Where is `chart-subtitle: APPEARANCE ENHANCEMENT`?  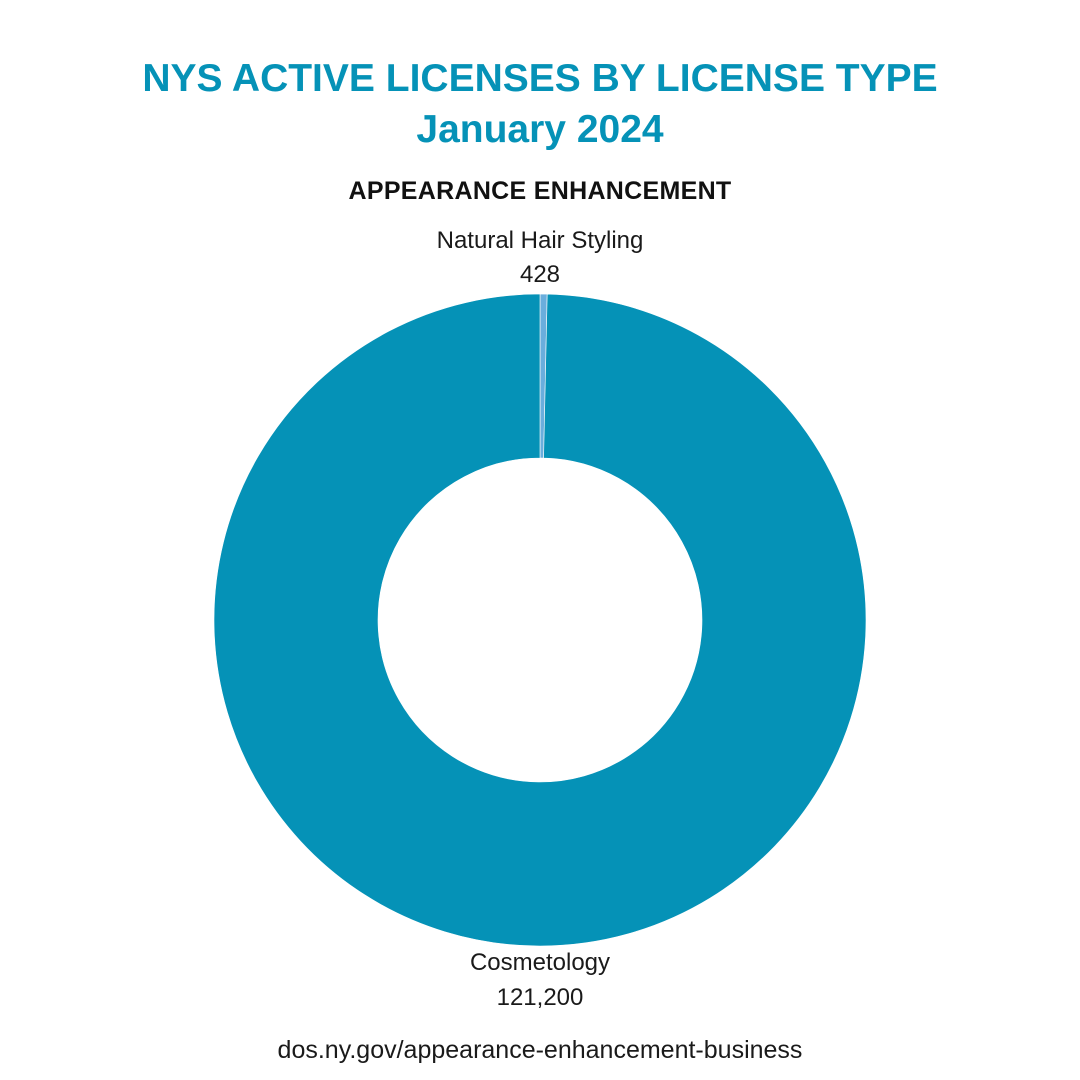
chart-subtitle: APPEARANCE ENHANCEMENT is located at coordinates (540, 191).